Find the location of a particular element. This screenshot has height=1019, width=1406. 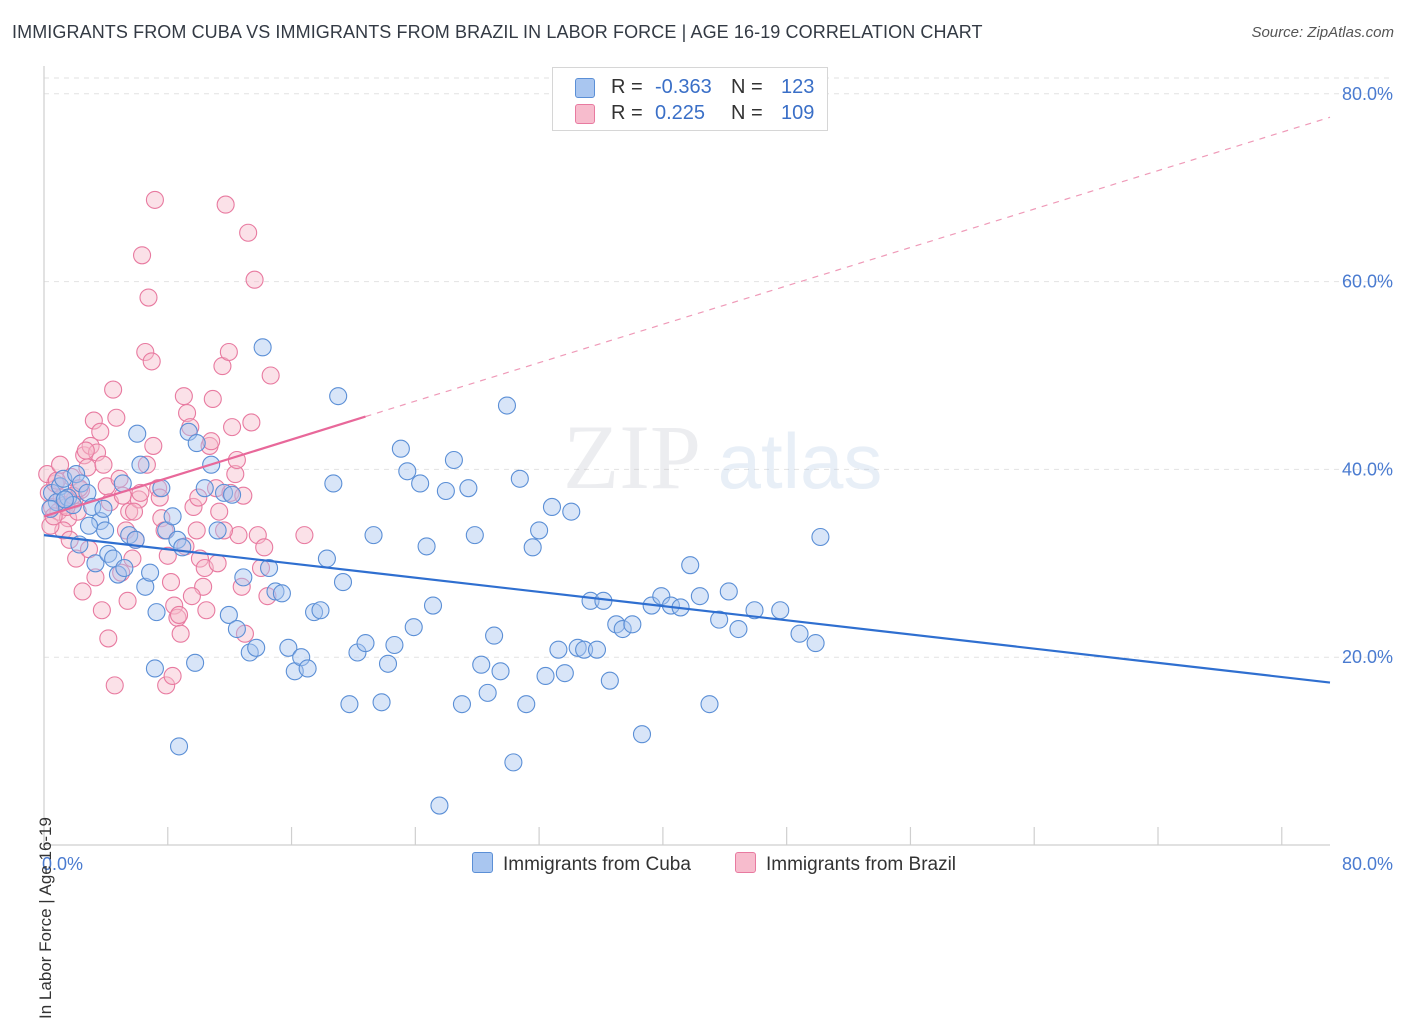

legend-swatch-cuba is located at coordinates (585, 88).